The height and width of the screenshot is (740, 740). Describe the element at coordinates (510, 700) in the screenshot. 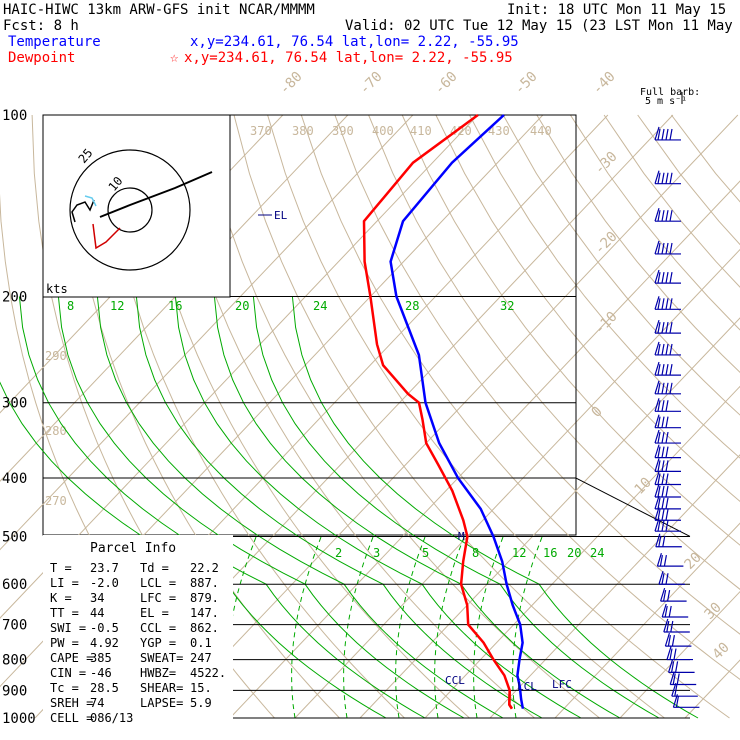

I see `dewpoint-profile` at that location.